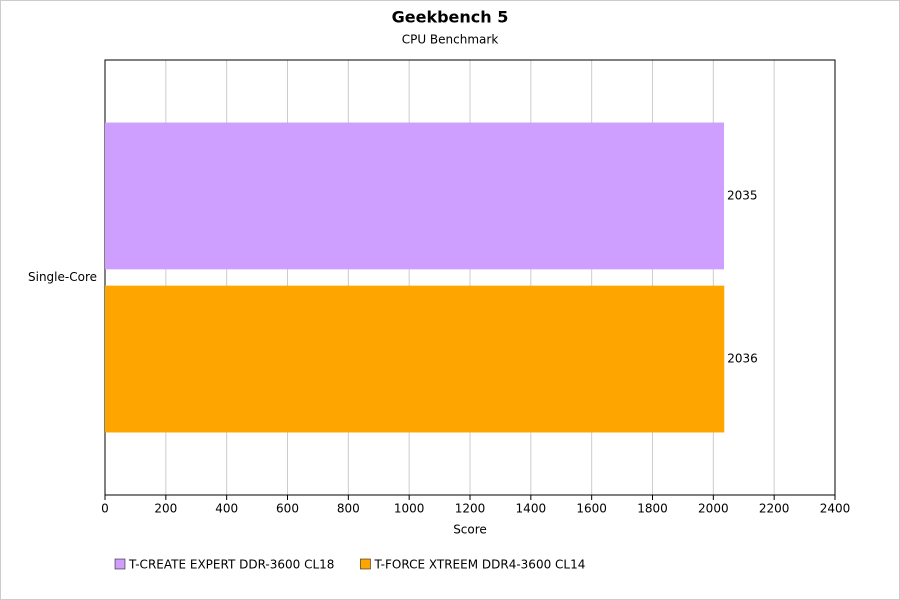  I want to click on x-tick-label: 0, so click(105, 509).